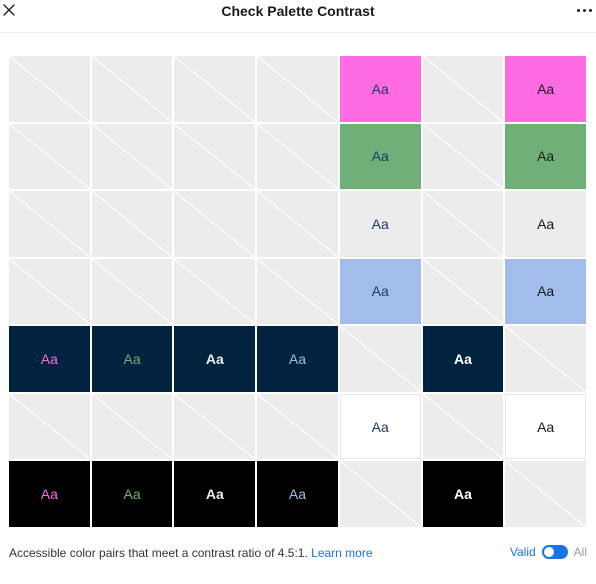 The height and width of the screenshot is (584, 596). I want to click on learn-more-link: Learn more, so click(342, 553).